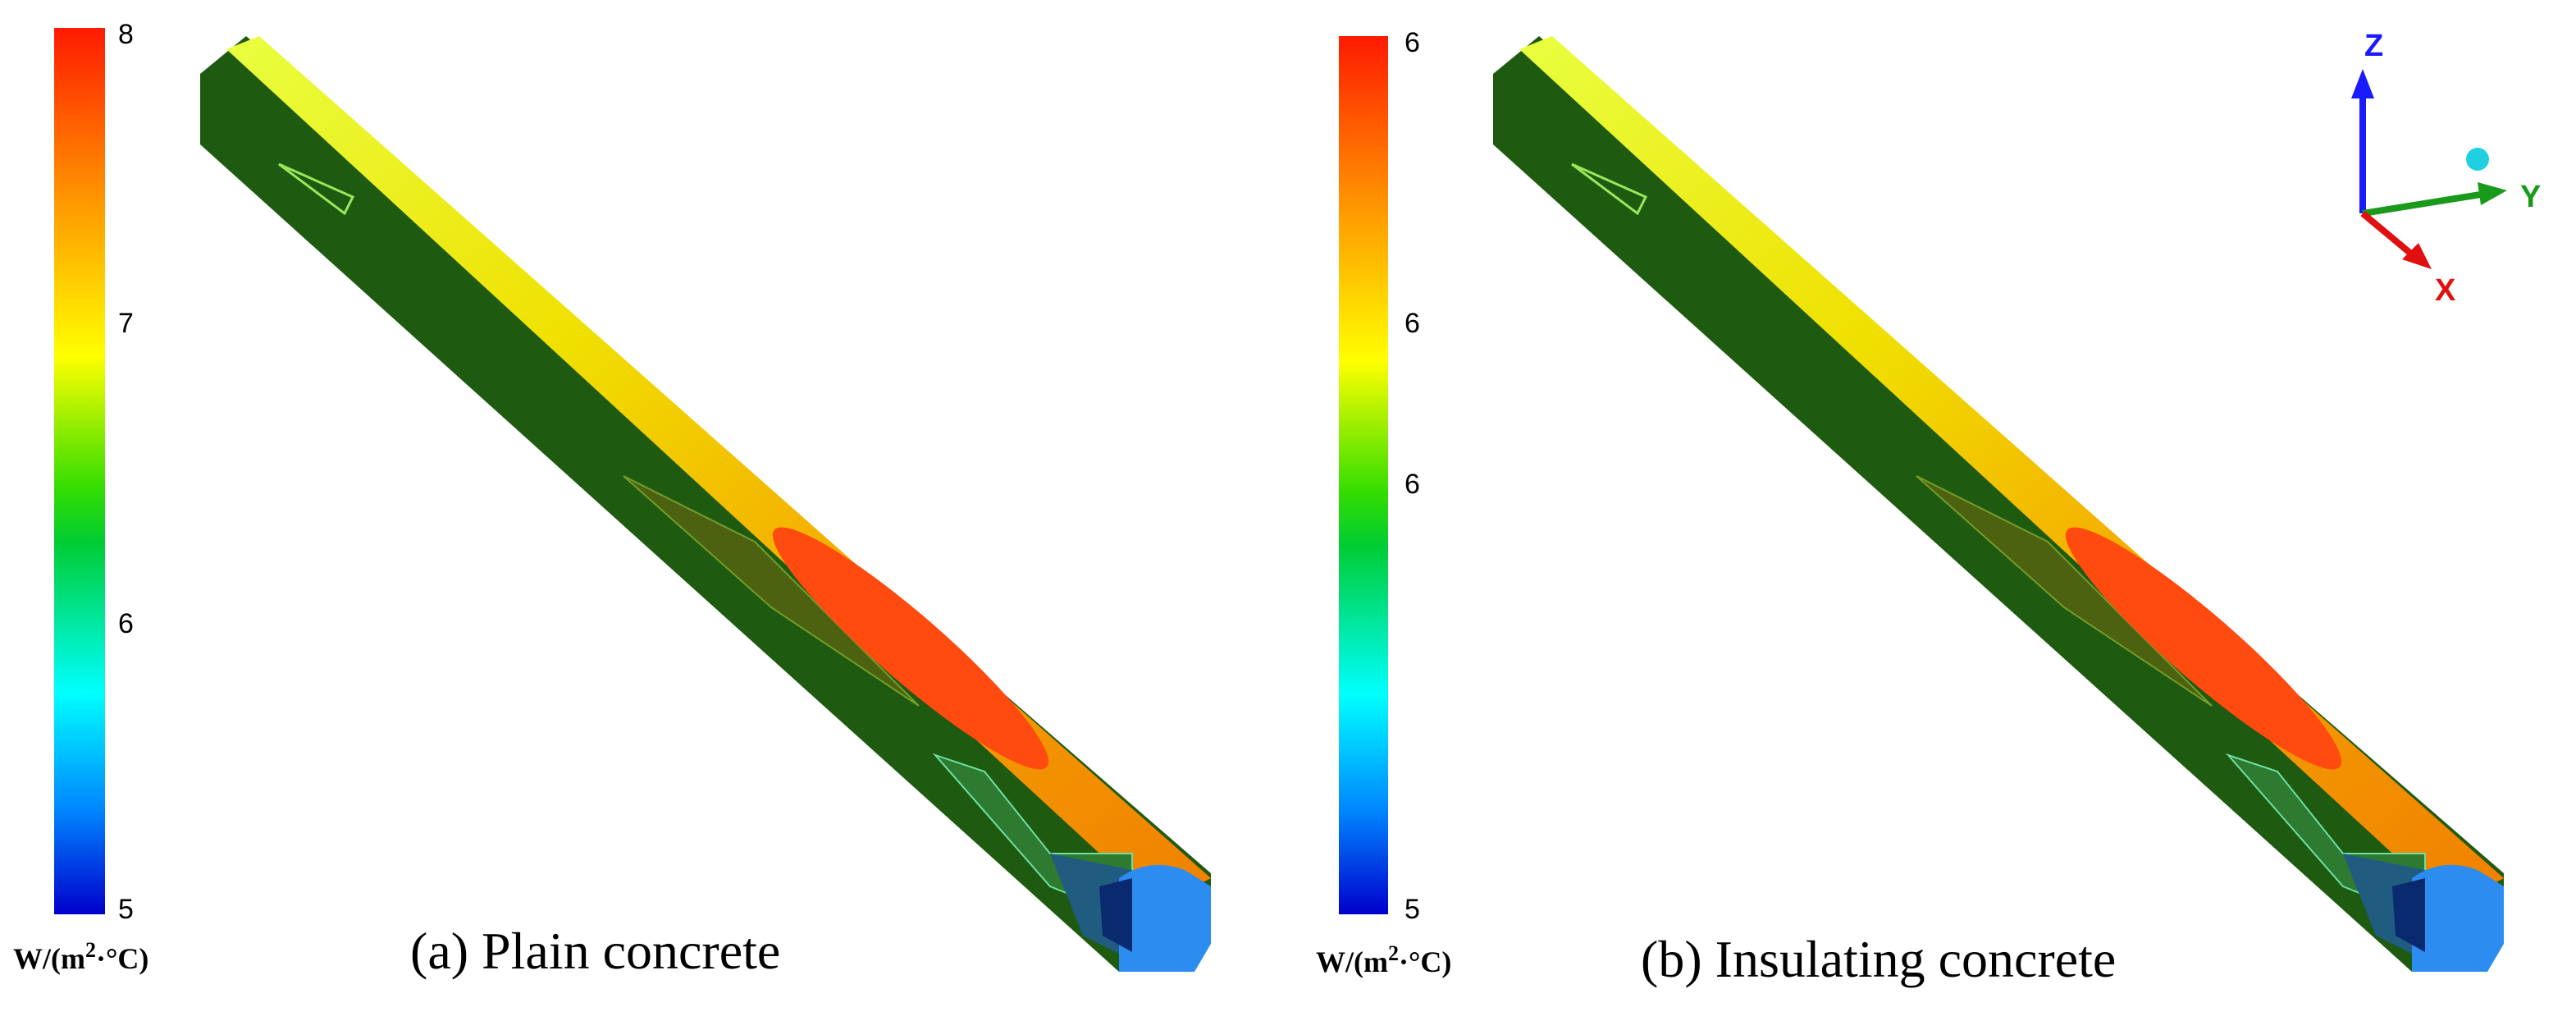 This screenshot has height=1021, width=2576. What do you see at coordinates (126, 34) in the screenshot?
I see `colorbar-tick: 8` at bounding box center [126, 34].